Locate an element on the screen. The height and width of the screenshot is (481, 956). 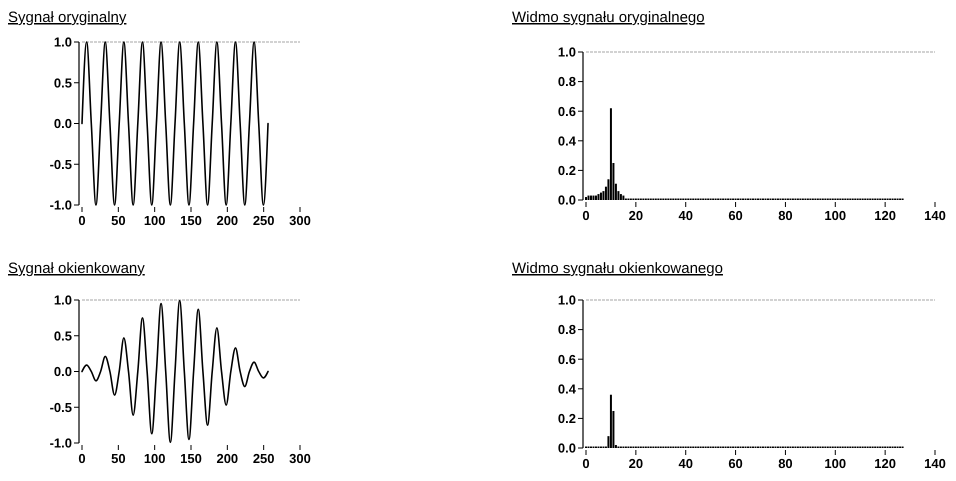
chart-title: Widmo sygnału oryginalnego is located at coordinates (608, 17).